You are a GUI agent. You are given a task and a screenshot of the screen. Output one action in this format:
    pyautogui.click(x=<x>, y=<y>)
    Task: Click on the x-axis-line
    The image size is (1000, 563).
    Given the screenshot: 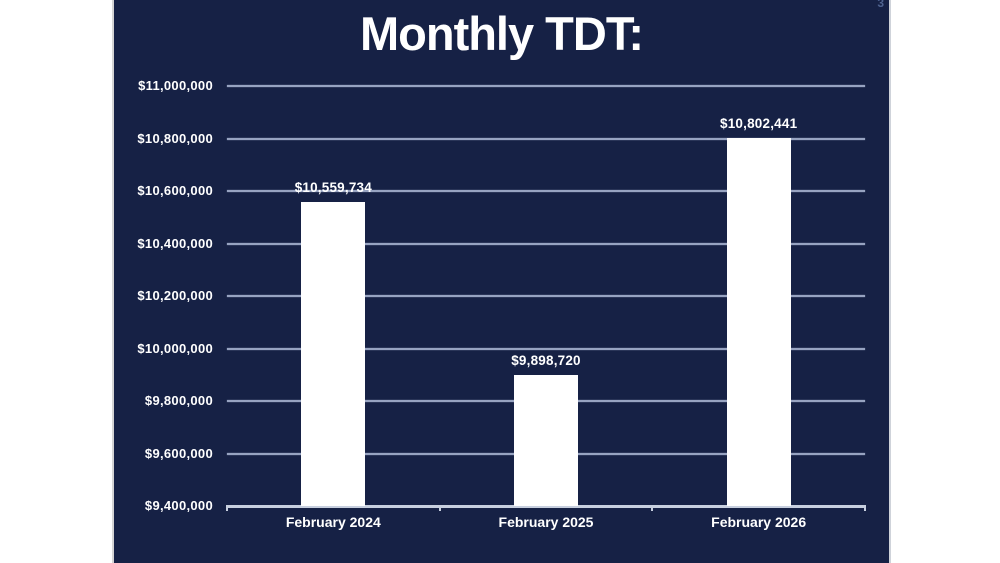 What is the action you would take?
    pyautogui.click(x=546, y=506)
    